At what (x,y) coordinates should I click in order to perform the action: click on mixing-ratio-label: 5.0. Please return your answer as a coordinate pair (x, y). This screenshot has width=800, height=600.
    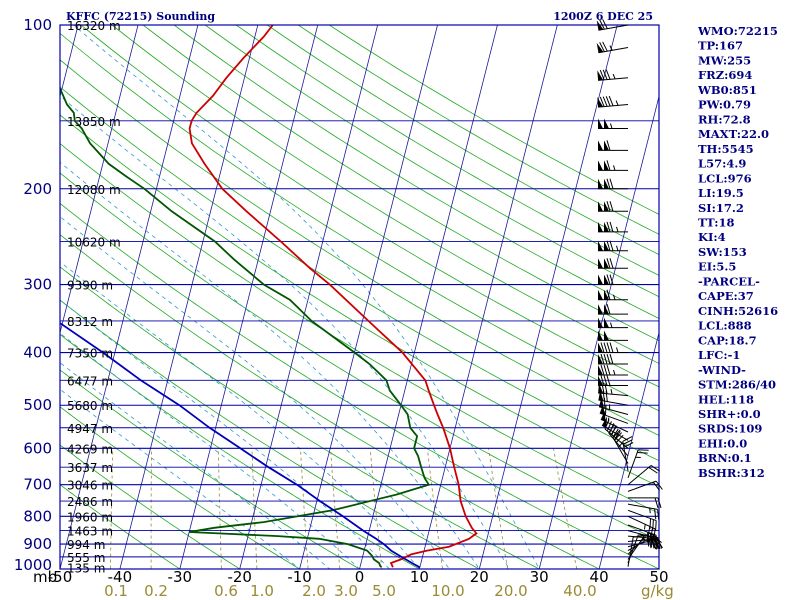
    Looking at the image, I should click on (384, 591).